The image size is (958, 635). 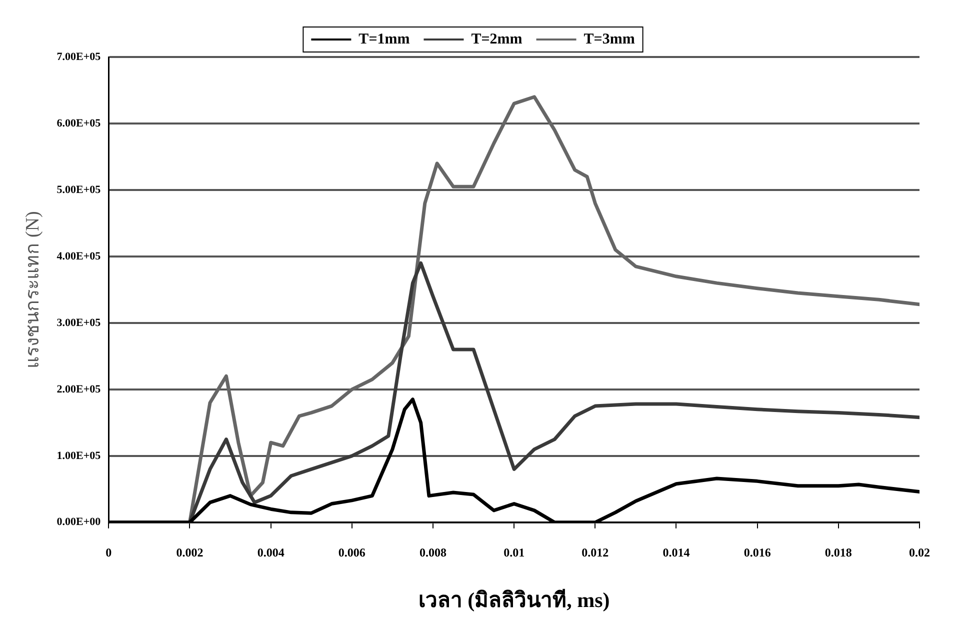 I want to click on x-tick-label: 0, so click(x=109, y=553).